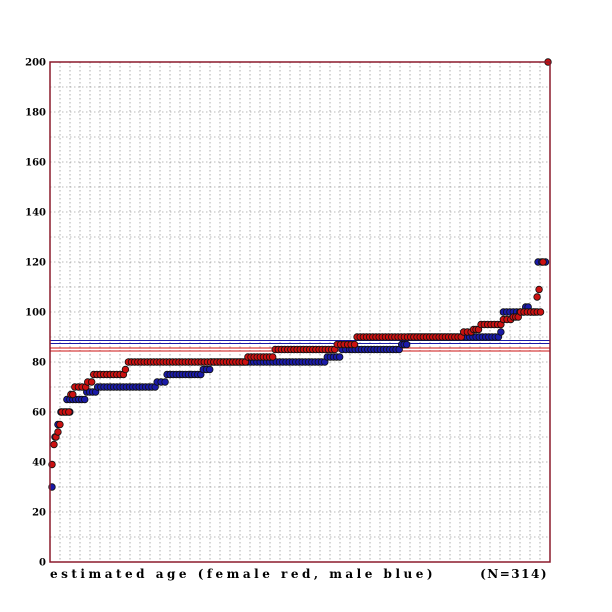 The image size is (612, 612). I want to click on y-tick-label: 140, so click(35, 213).